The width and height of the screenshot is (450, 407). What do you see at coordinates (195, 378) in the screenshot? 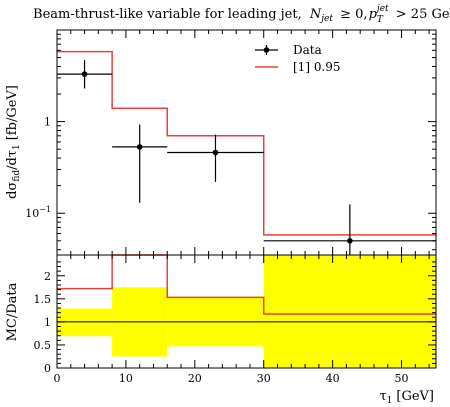
I see `x-tick-label-2: 20` at bounding box center [195, 378].